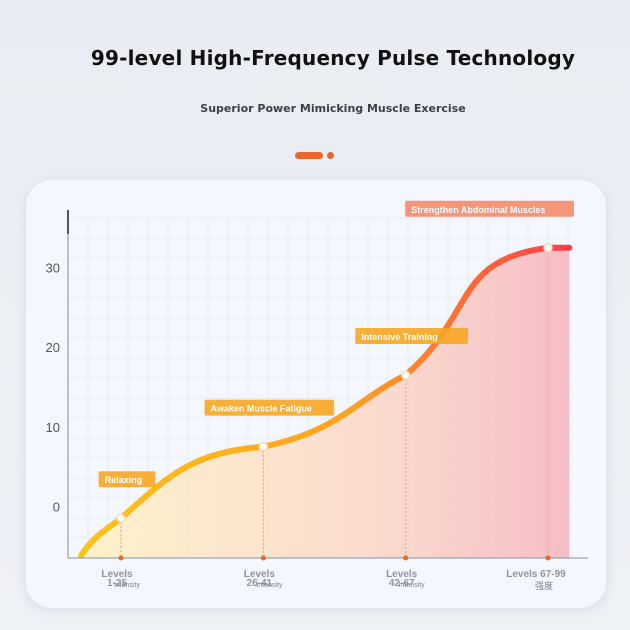  Describe the element at coordinates (333, 58) in the screenshot. I see `page-title: 99-level High-Frequency Pulse Technology` at that location.